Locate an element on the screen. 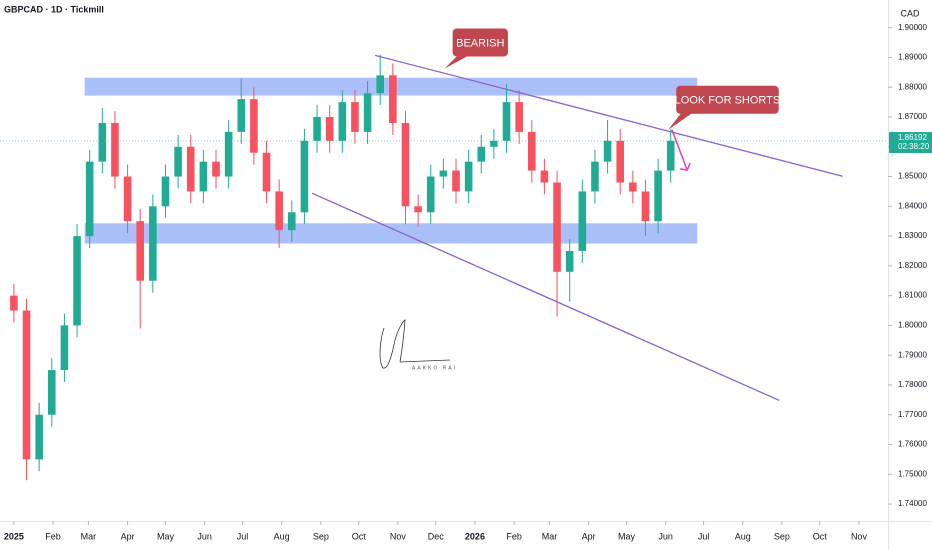 Image resolution: width=932 pixels, height=550 pixels. callout: BEARISH is located at coordinates (476, 48).